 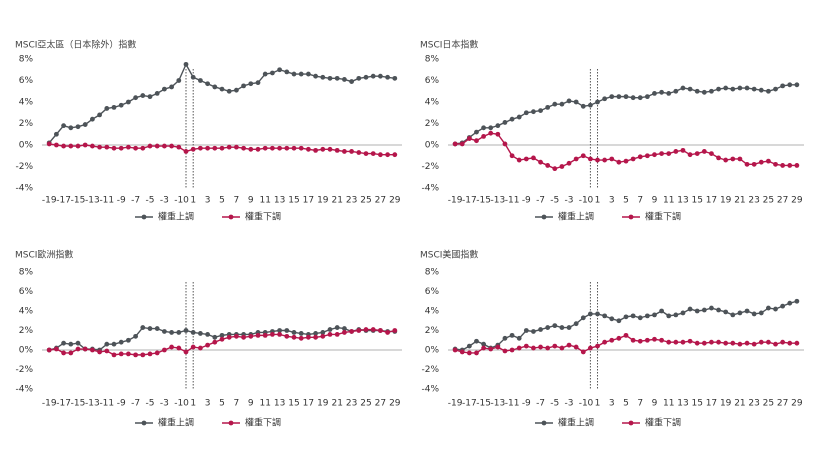 I want to click on x-tick-label: -17, so click(x=63, y=201).